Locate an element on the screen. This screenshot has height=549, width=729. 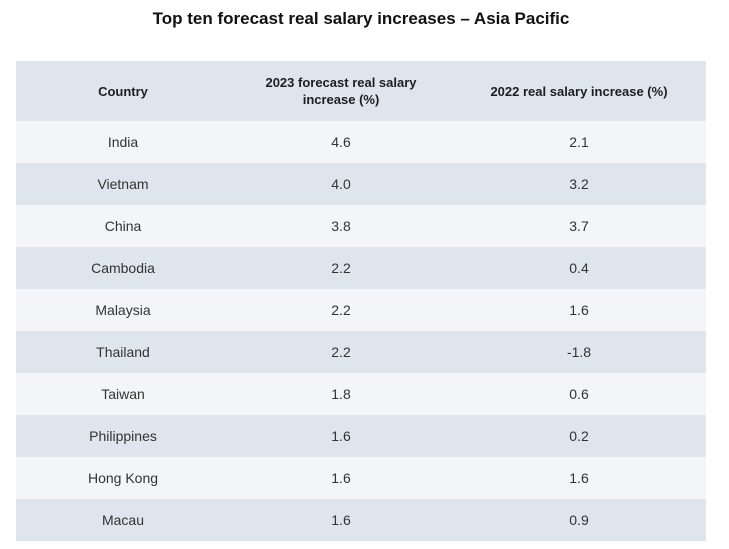
table-row: Hong Kong 1.6 1.6 is located at coordinates (361, 478).